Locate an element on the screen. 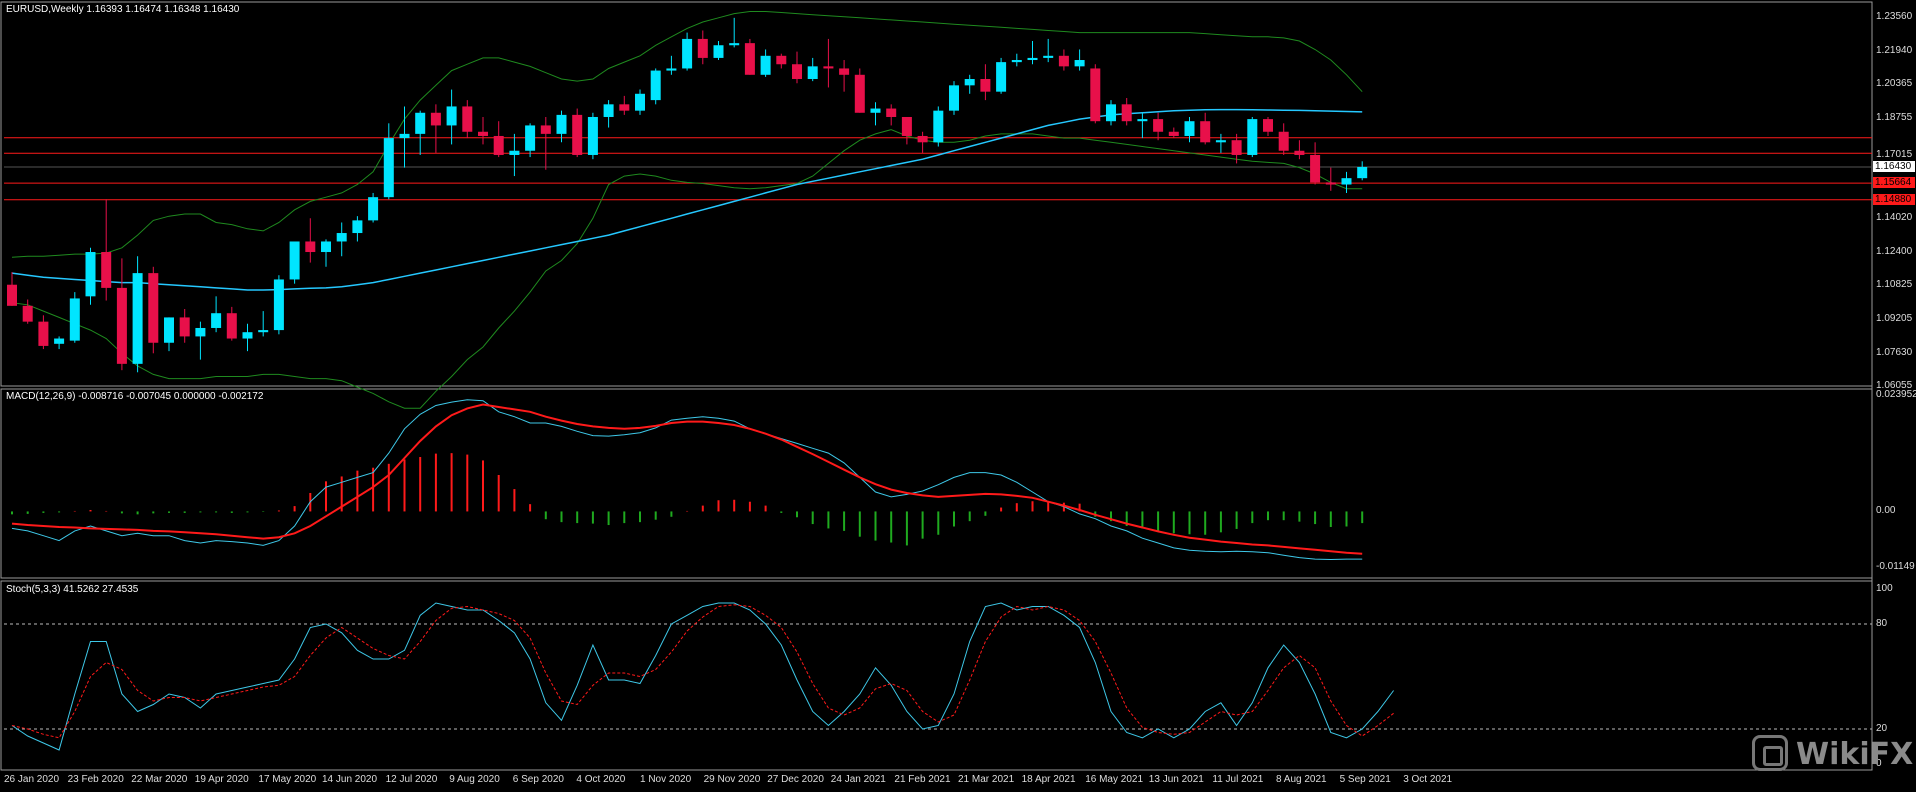  macd-axis-tick: -0.01149 is located at coordinates (1895, 567).